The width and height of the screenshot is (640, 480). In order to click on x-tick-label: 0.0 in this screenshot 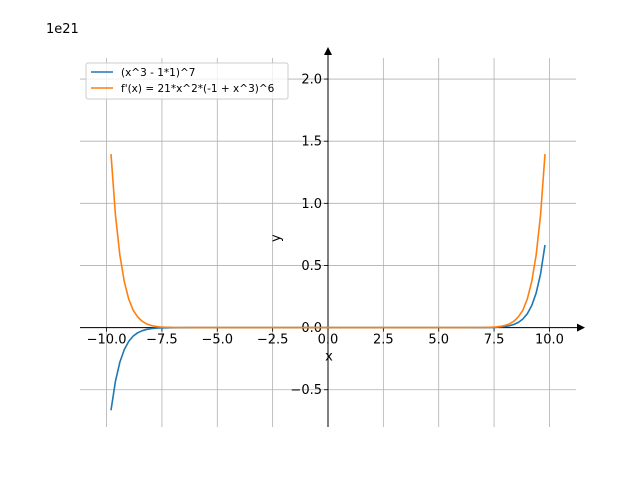, I will do `click(328, 340)`.